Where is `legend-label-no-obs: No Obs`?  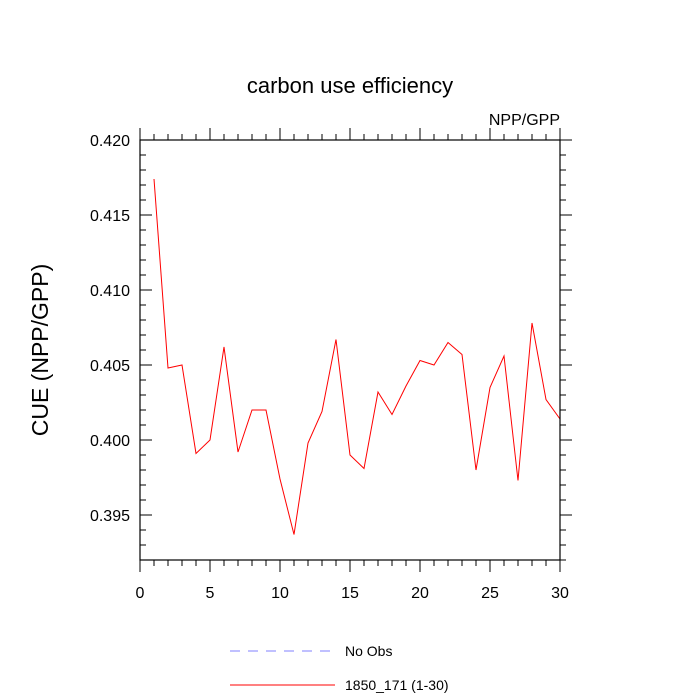
legend-label-no-obs: No Obs is located at coordinates (368, 651).